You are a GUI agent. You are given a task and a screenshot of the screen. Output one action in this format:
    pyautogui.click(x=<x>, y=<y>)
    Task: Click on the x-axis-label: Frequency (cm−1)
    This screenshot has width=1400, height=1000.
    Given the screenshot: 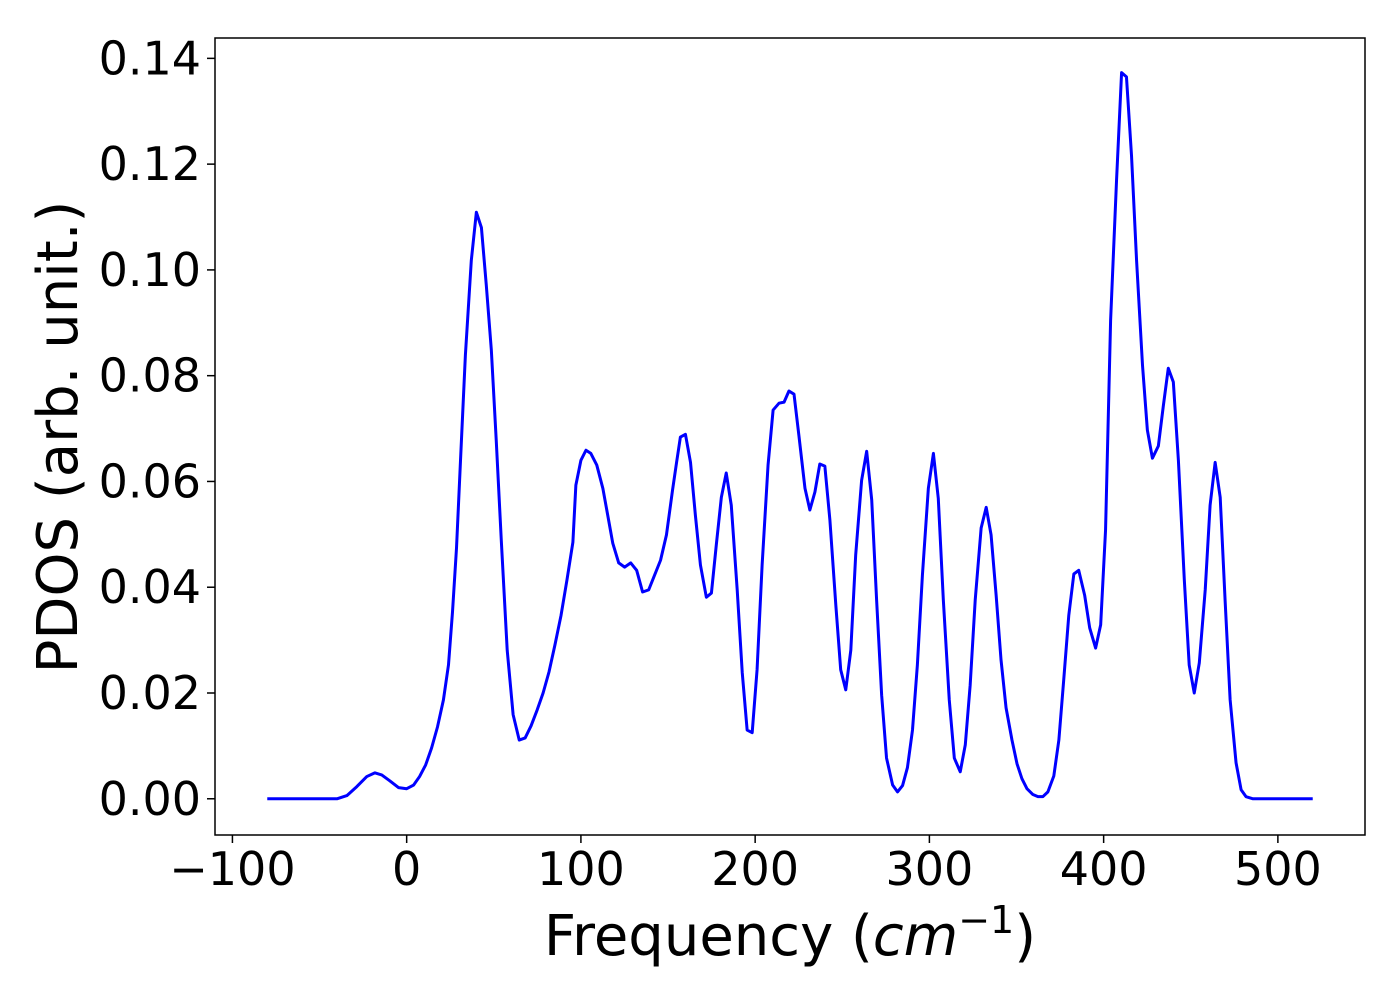 What is the action you would take?
    pyautogui.click(x=790, y=933)
    